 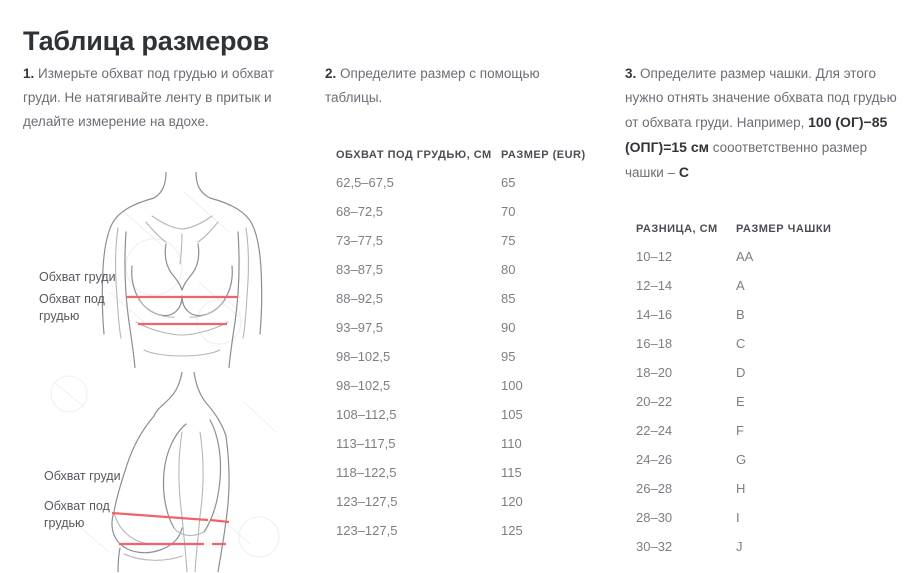 I want to click on cell-range: 22–24, so click(x=654, y=430).